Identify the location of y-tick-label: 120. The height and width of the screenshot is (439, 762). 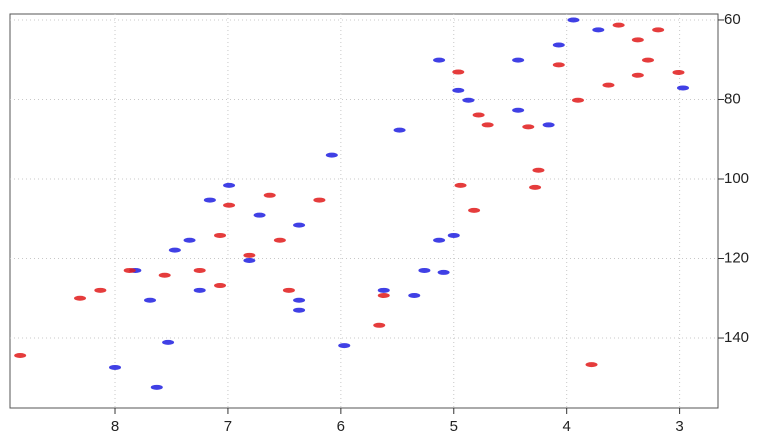
(736, 257).